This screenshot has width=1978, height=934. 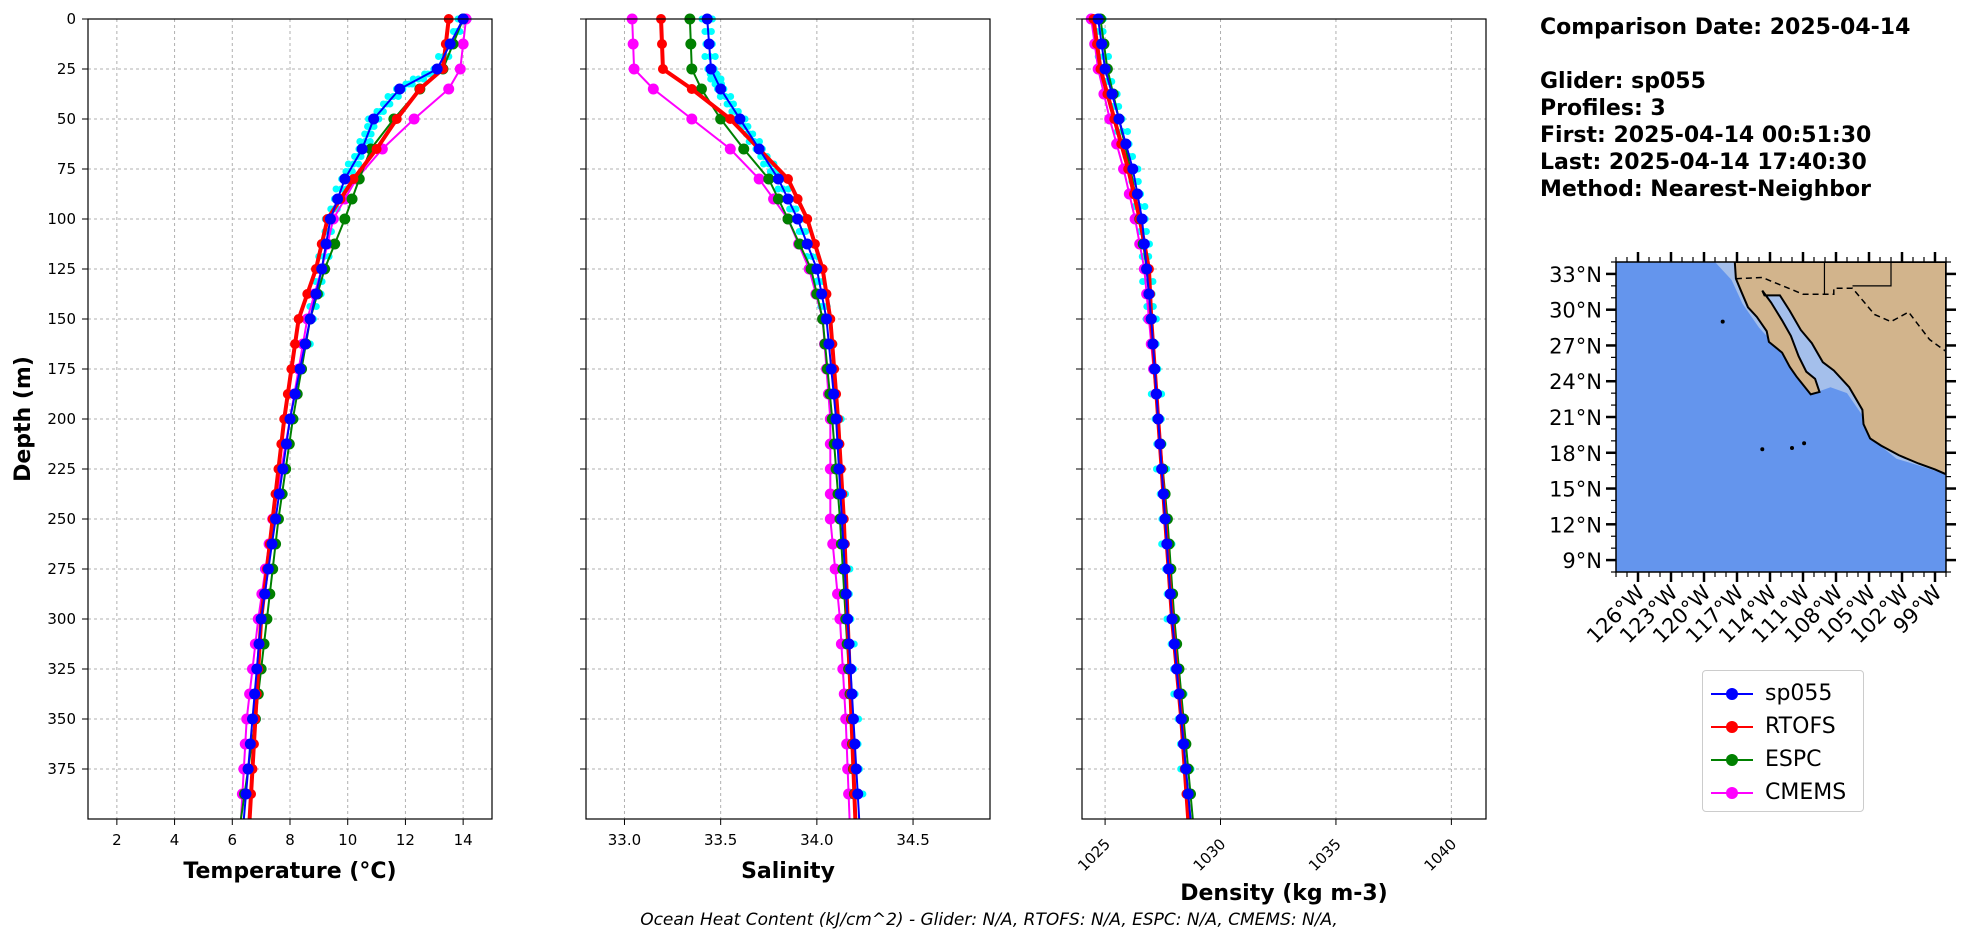 What do you see at coordinates (1440, 855) in the screenshot?
I see `x-tick-label: 1040` at bounding box center [1440, 855].